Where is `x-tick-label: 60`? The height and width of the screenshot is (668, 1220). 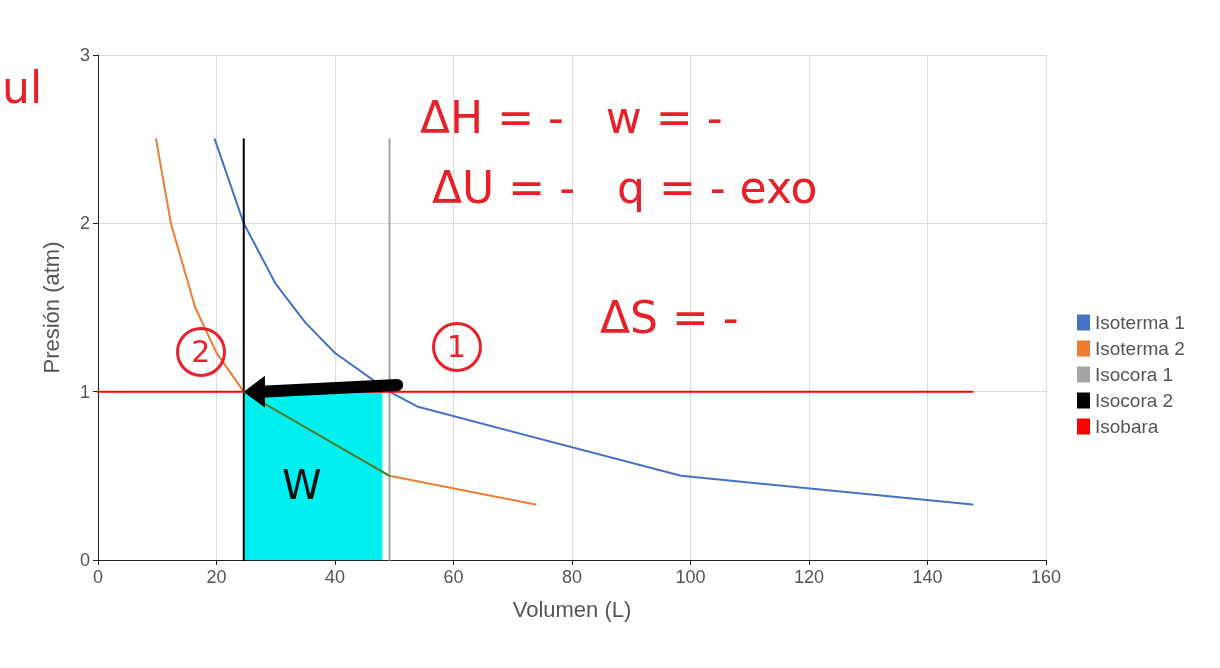 x-tick-label: 60 is located at coordinates (453, 577).